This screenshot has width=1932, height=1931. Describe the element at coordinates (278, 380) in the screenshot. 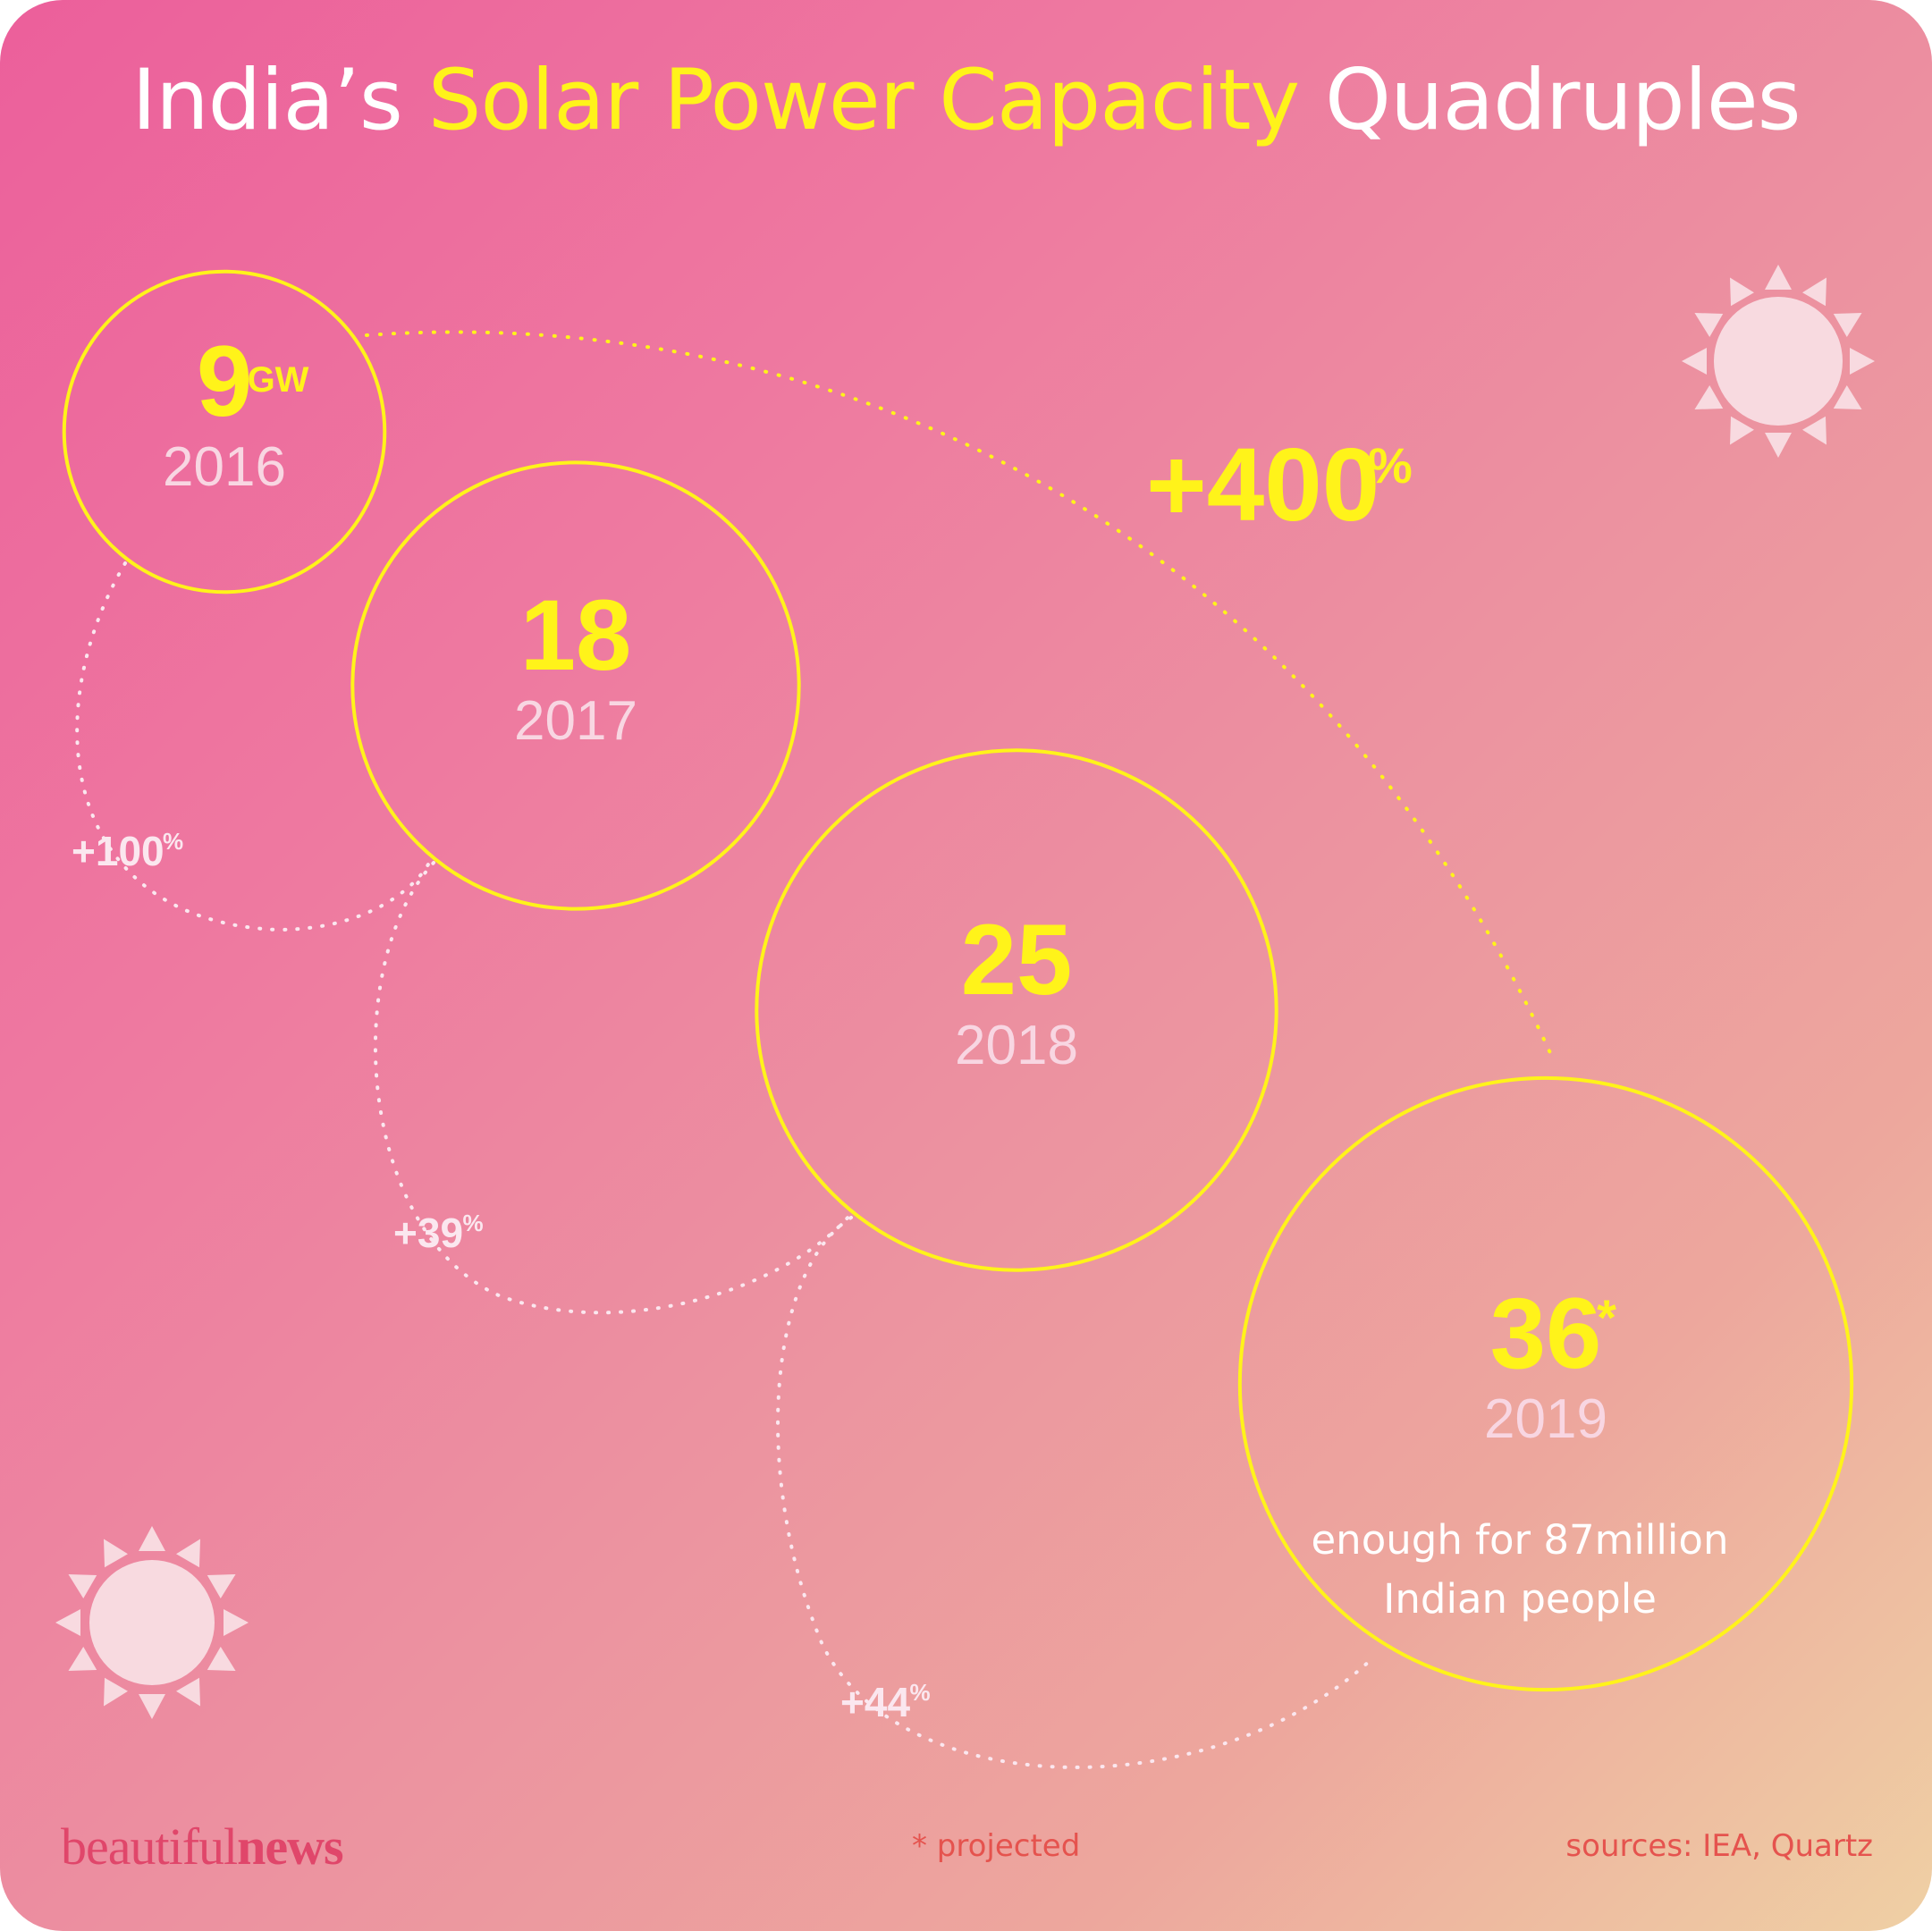

I see `unit-label: GW` at that location.